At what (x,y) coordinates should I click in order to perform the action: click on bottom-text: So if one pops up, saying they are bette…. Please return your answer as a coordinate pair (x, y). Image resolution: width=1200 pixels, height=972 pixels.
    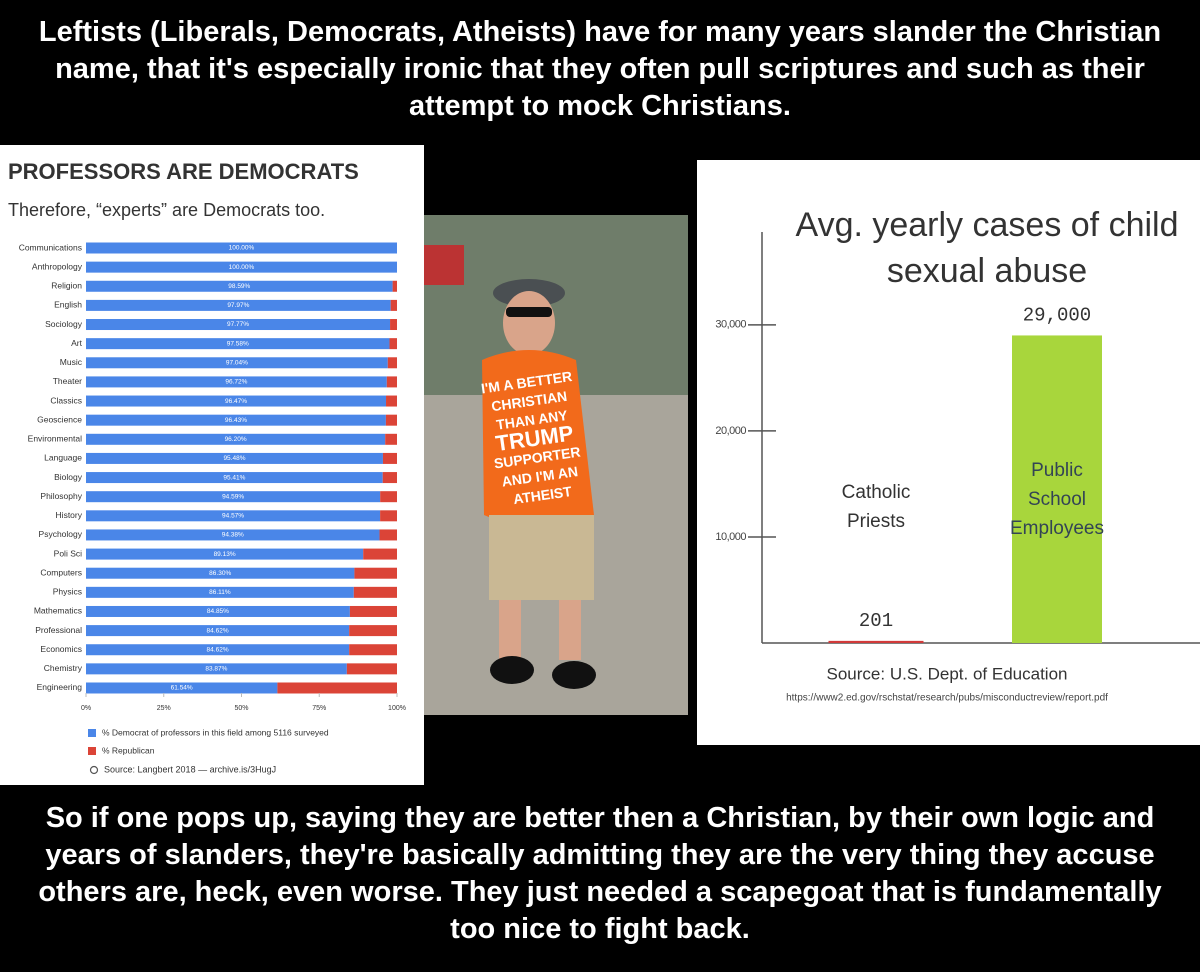
    Looking at the image, I should click on (600, 873).